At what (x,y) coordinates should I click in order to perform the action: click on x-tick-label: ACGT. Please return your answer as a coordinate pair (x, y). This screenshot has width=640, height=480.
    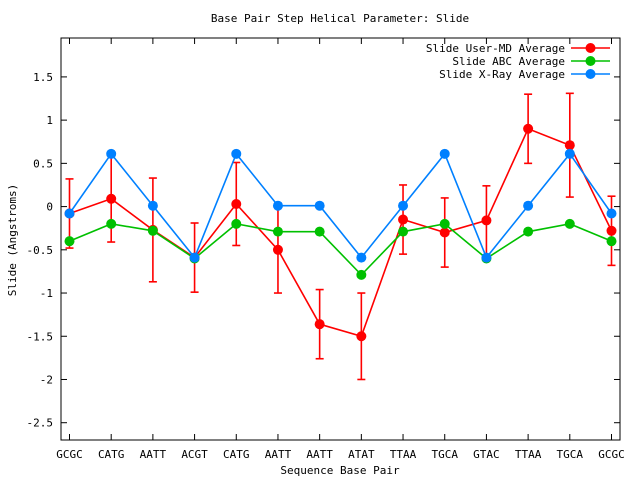
    Looking at the image, I should click on (194, 454).